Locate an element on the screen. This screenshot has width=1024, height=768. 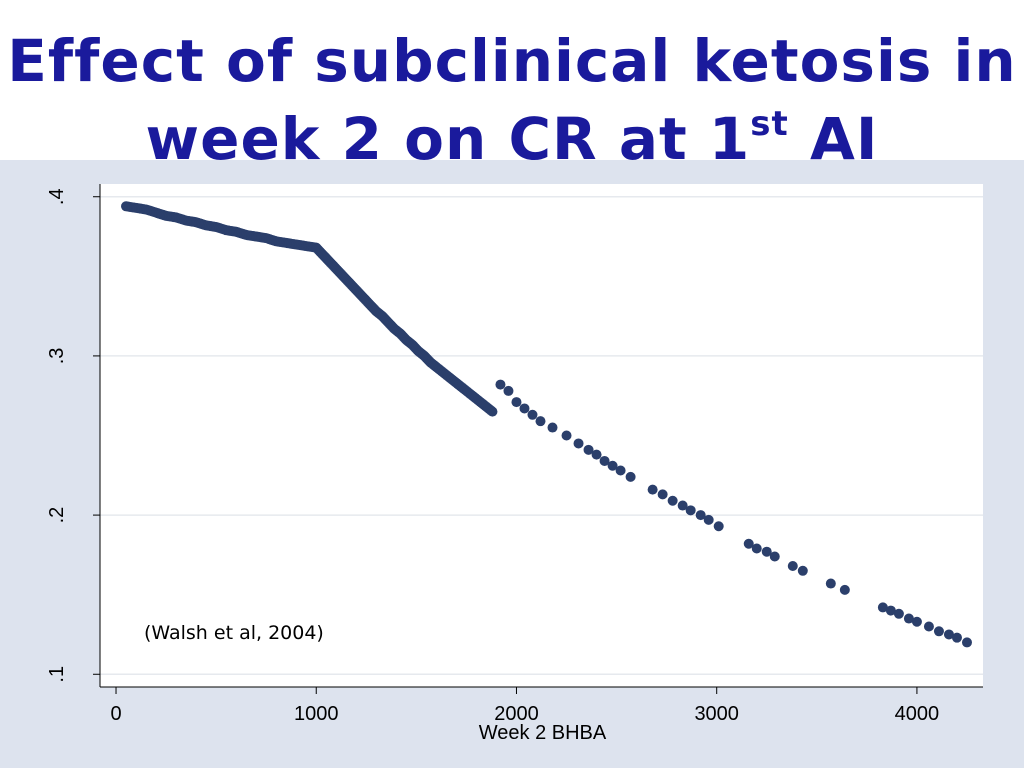
x-tick-label: 3000 is located at coordinates (716, 714).